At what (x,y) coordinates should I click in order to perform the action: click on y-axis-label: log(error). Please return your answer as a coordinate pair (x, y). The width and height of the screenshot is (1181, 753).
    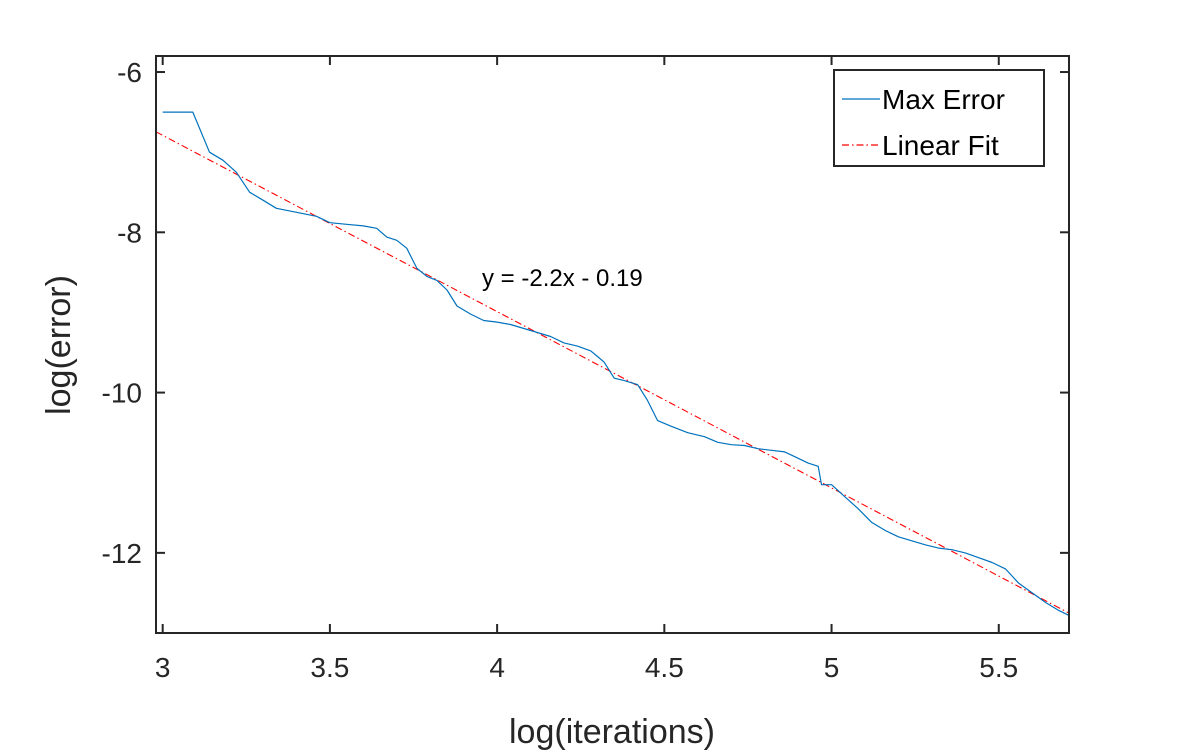
    Looking at the image, I should click on (59, 345).